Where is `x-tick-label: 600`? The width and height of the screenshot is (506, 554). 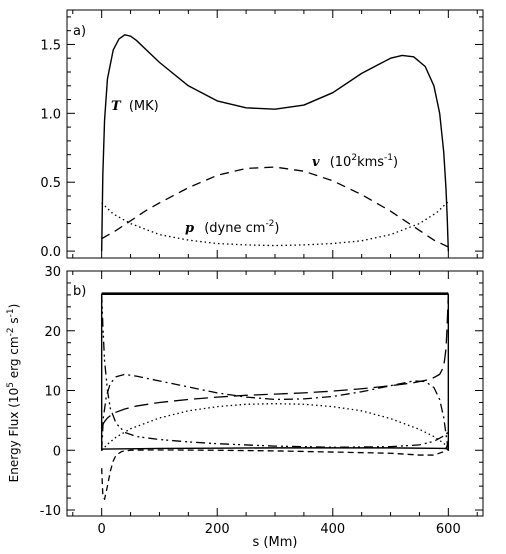
x-tick-label: 600 is located at coordinates (448, 529).